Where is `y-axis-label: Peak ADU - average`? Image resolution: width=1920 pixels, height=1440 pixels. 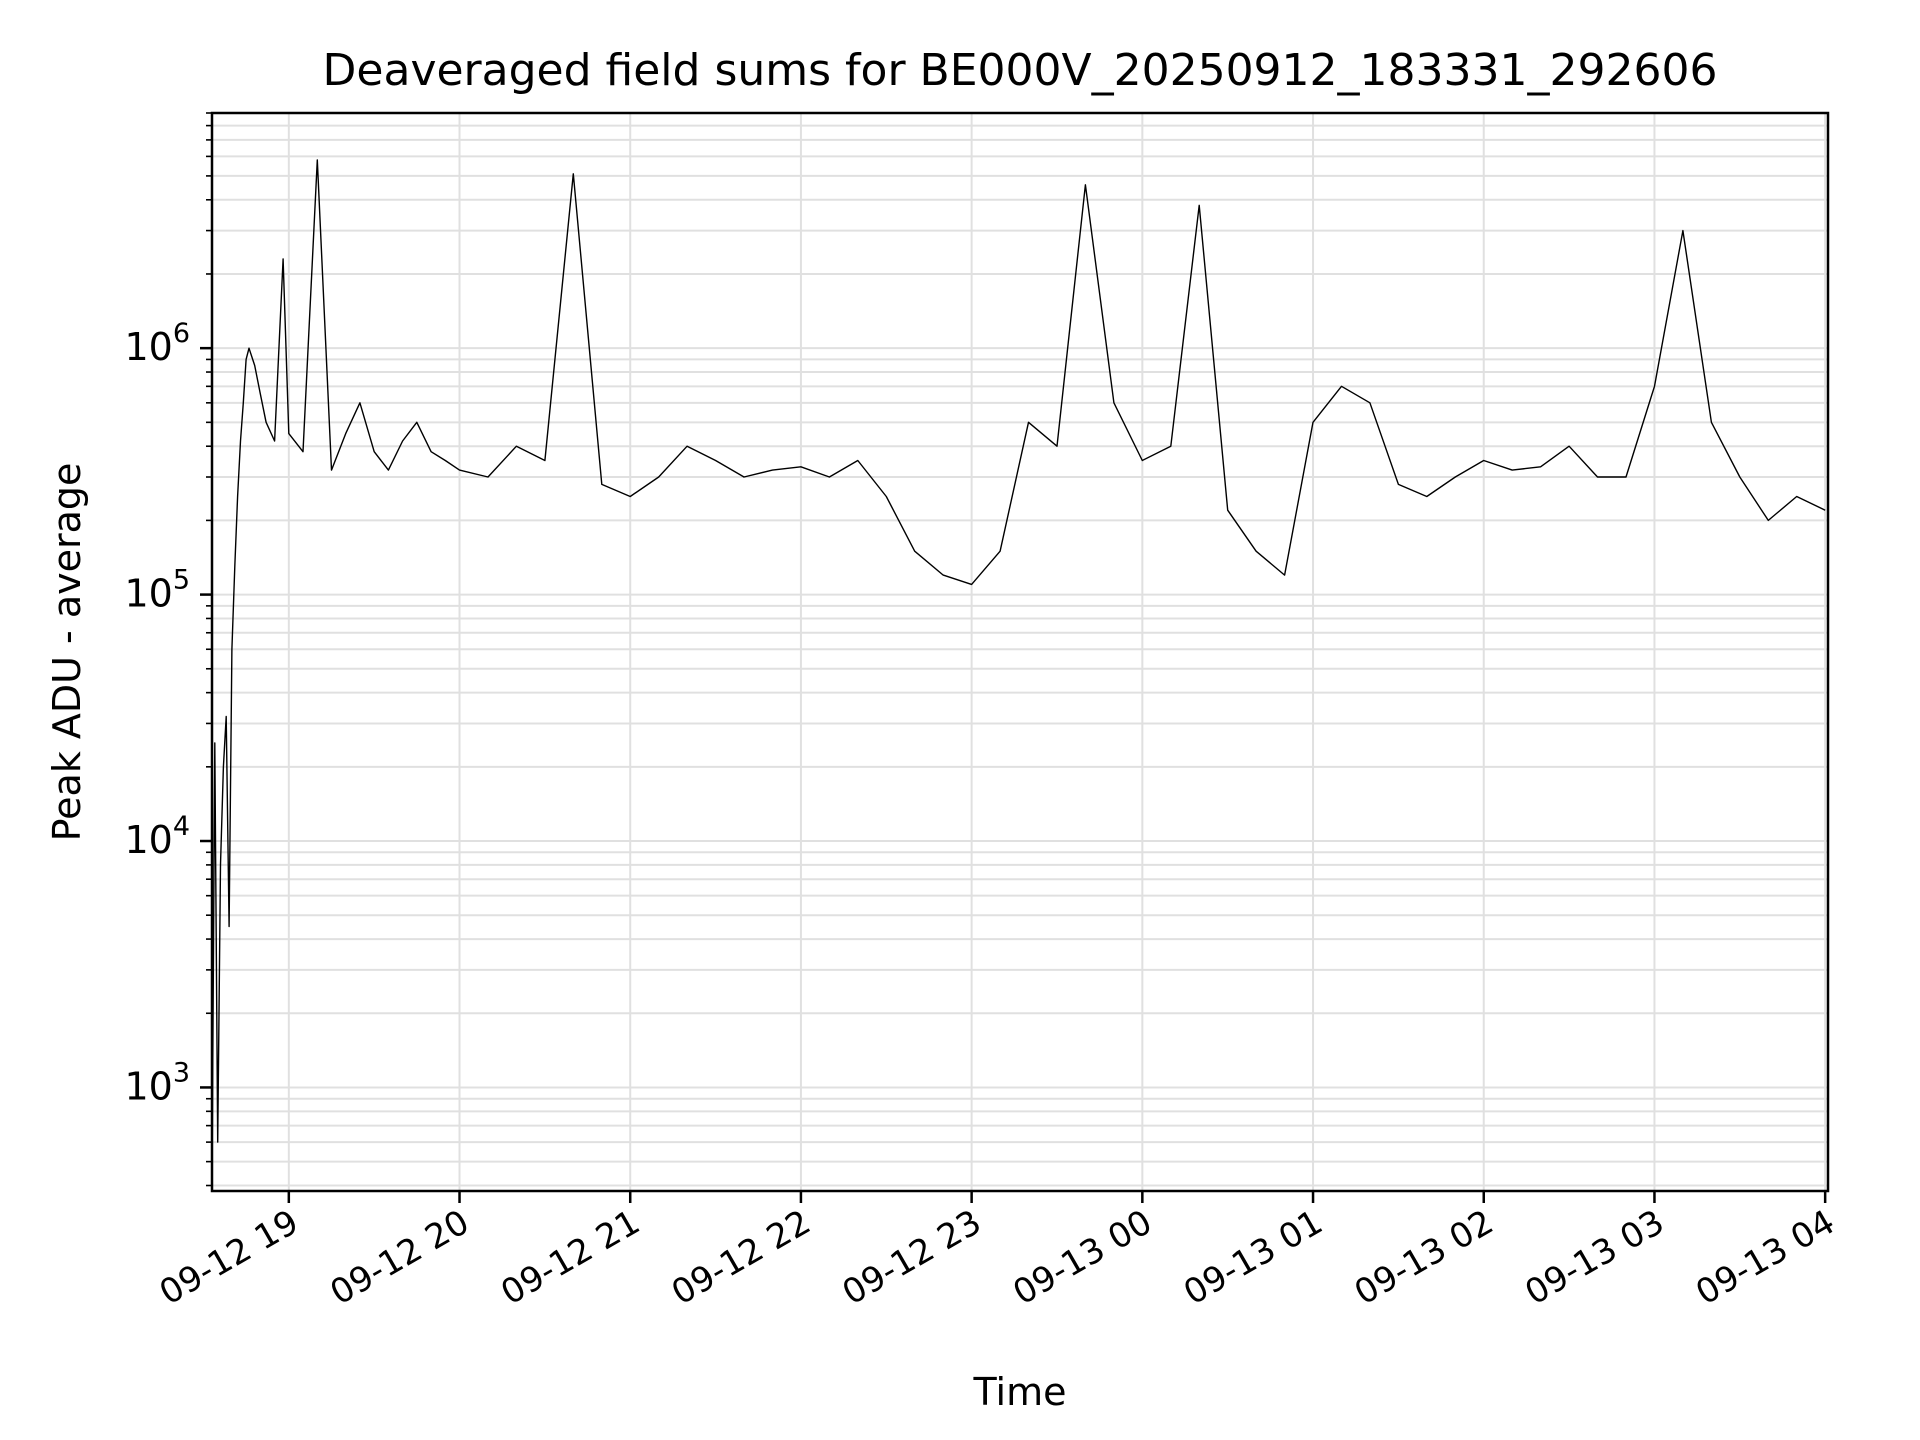 y-axis-label: Peak ADU - average is located at coordinates (67, 652).